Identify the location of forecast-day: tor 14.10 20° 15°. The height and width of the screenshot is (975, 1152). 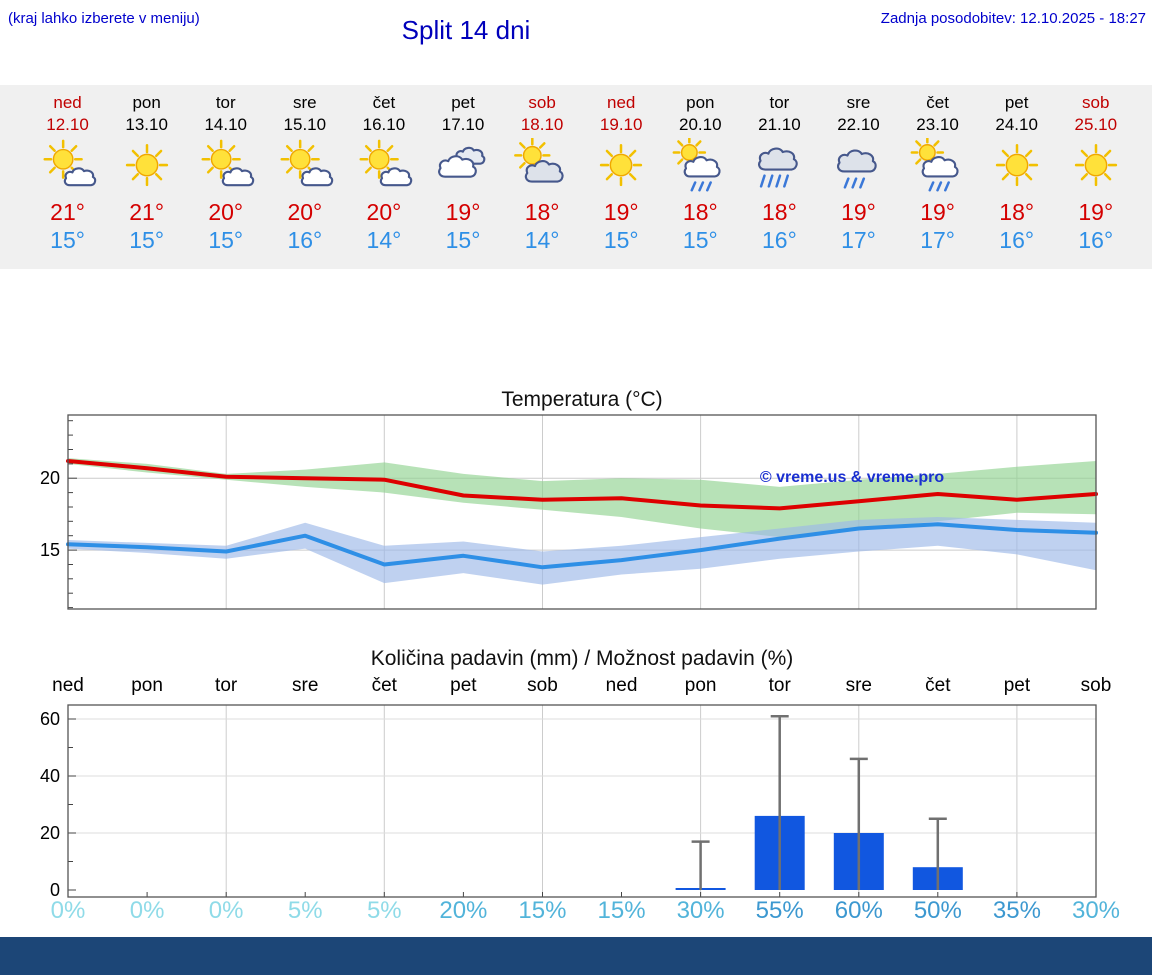
(225, 177).